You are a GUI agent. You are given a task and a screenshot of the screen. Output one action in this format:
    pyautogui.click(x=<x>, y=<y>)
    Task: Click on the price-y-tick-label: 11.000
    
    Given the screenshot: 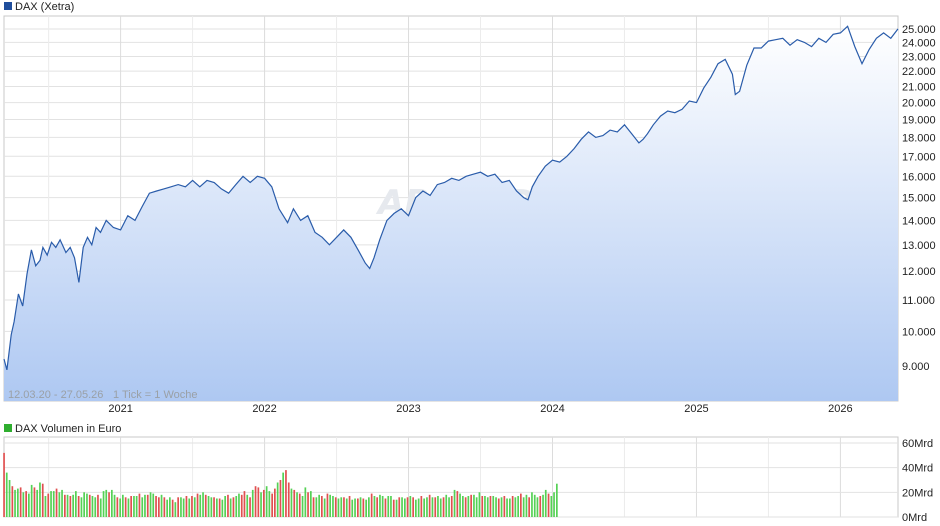 What is the action you would take?
    pyautogui.click(x=918, y=301)
    